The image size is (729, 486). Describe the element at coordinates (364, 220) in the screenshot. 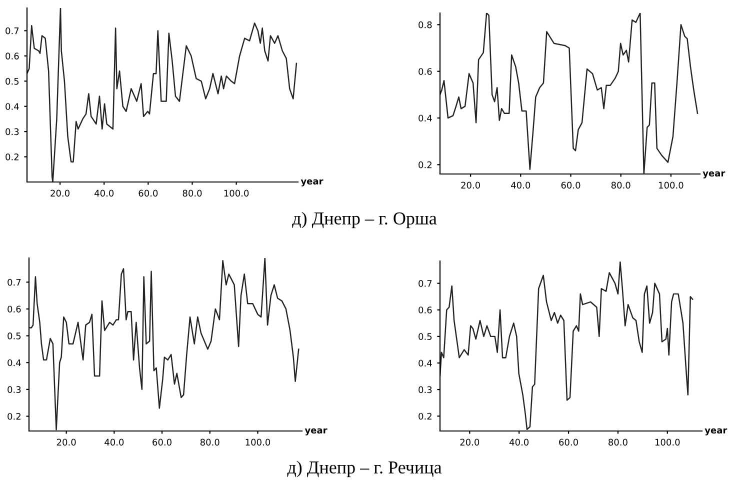

I see `text: д) Днепр – г. Орша` at that location.